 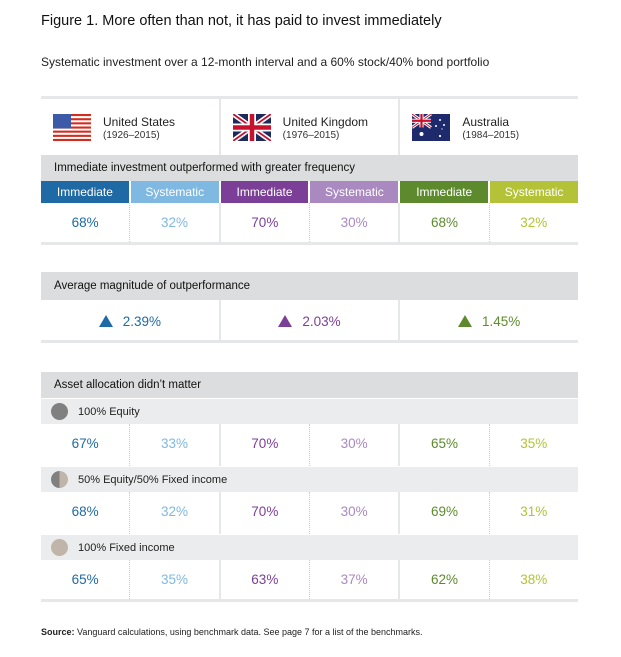 What do you see at coordinates (264, 192) in the screenshot?
I see `label-immediate-uk: Immediate` at bounding box center [264, 192].